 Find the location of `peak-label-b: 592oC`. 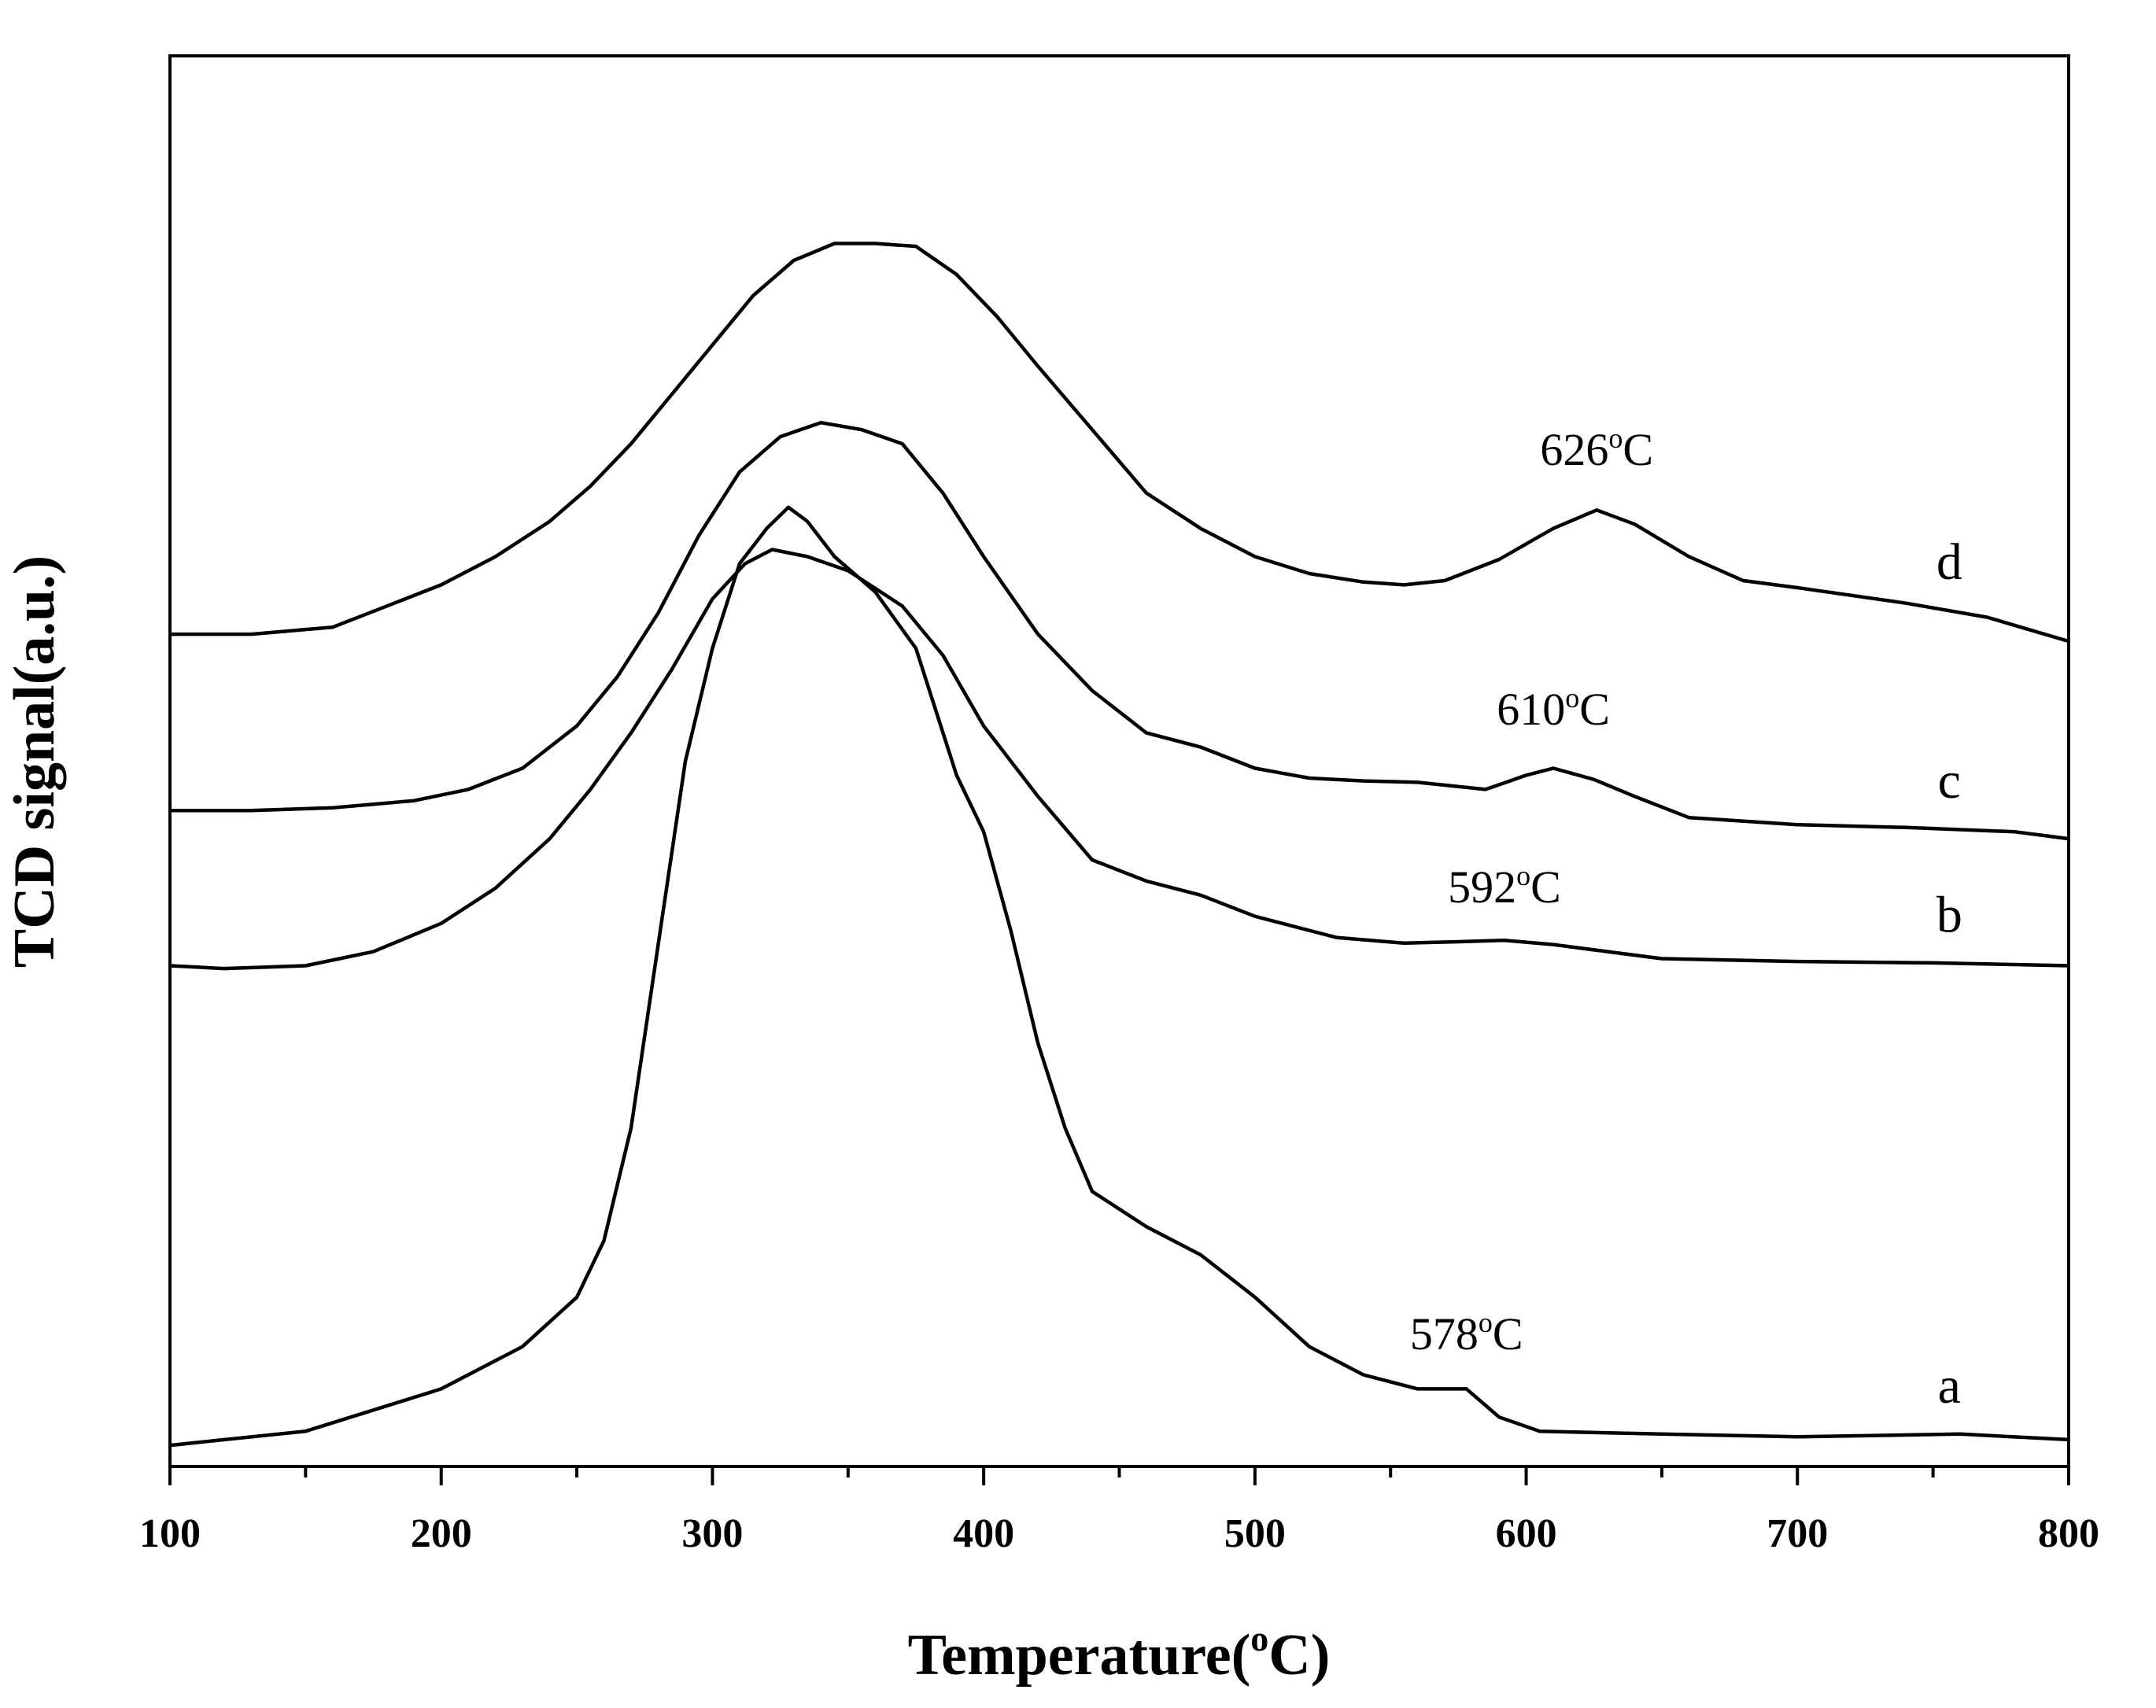

peak-label-b: 592oC is located at coordinates (1504, 886).